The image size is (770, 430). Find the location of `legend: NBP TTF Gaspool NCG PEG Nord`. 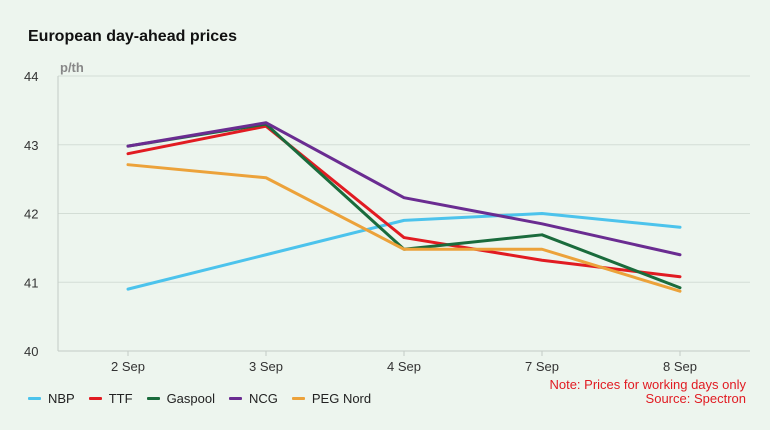

legend: NBP TTF Gaspool NCG PEG Nord is located at coordinates (206, 398).